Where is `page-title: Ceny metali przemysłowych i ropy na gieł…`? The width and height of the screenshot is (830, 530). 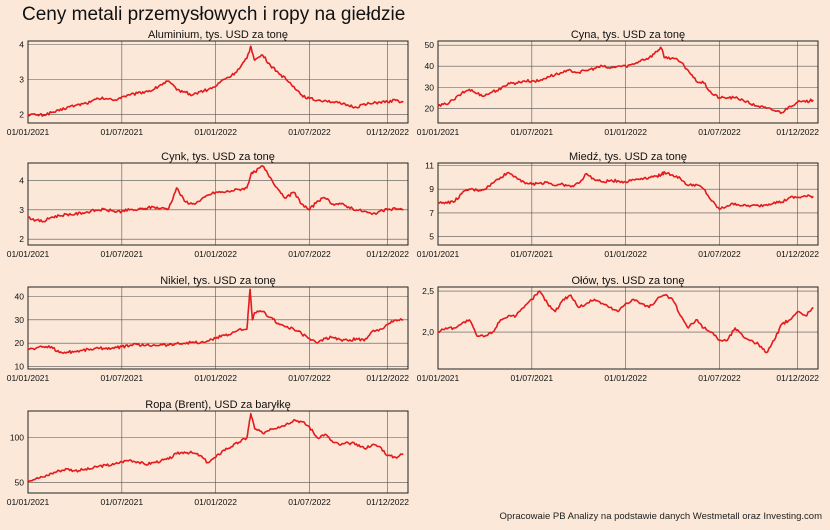
page-title: Ceny metali przemysłowych i ropy na gieł… is located at coordinates (214, 14).